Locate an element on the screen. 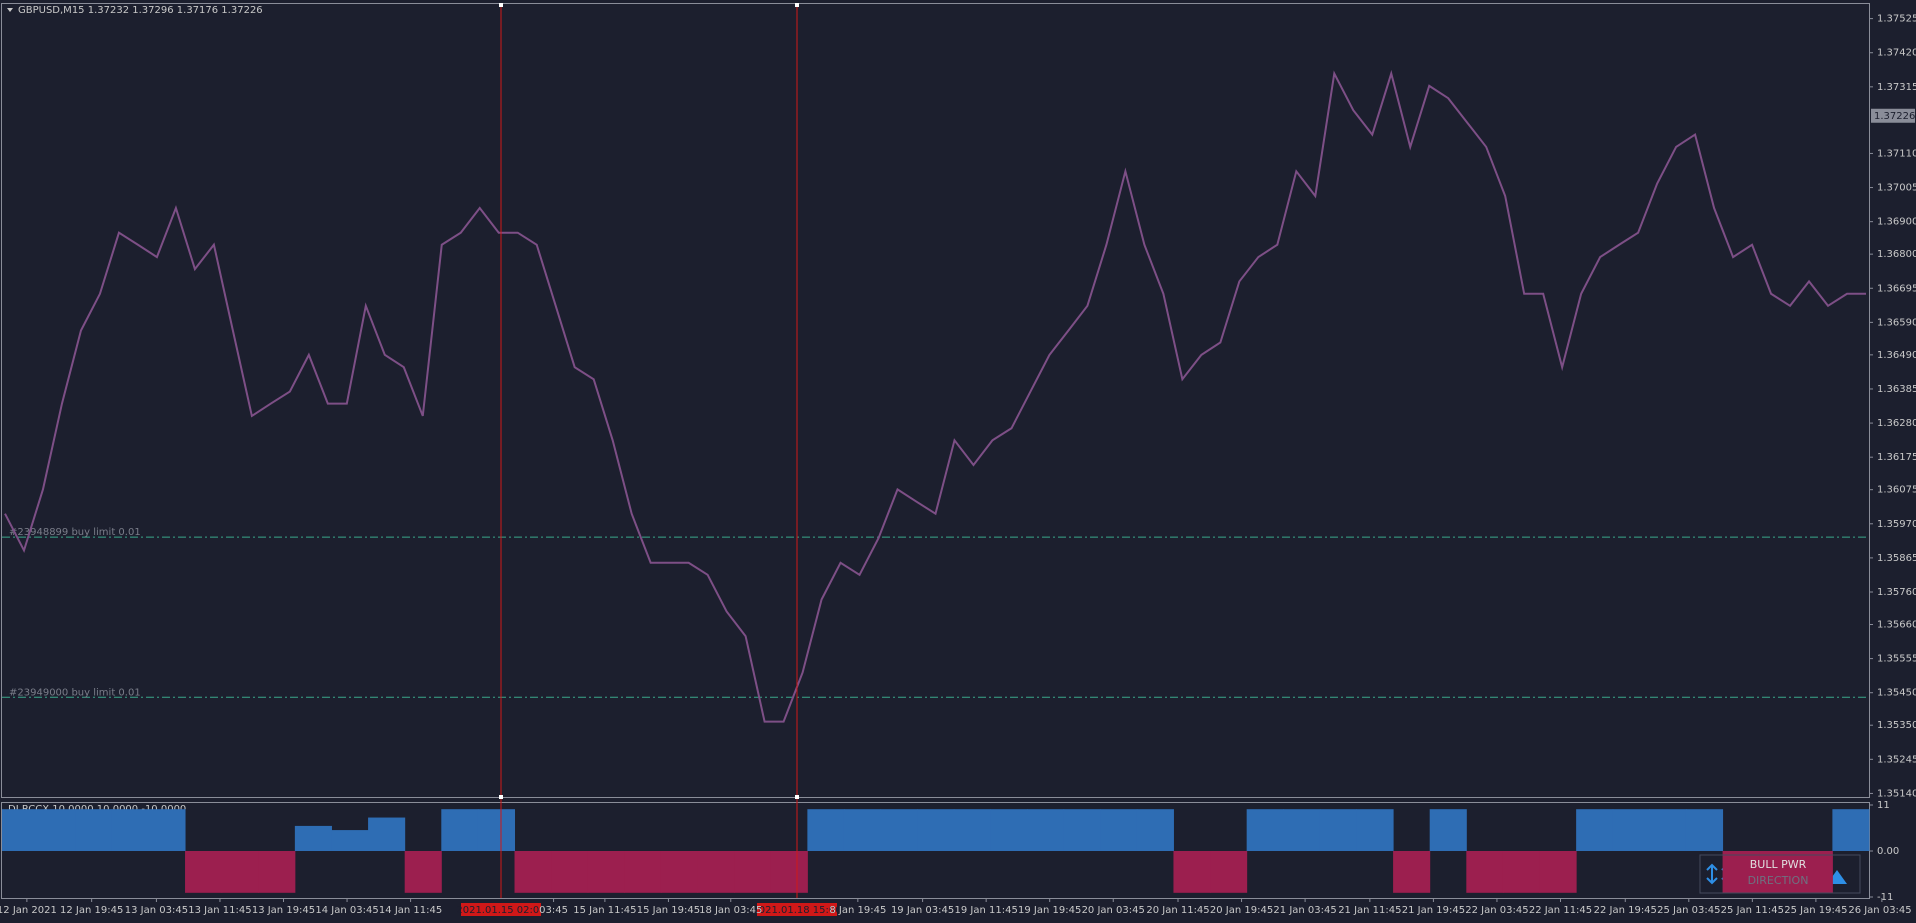  x-tick-label: 25 Jan 19:45 is located at coordinates (1815, 910).